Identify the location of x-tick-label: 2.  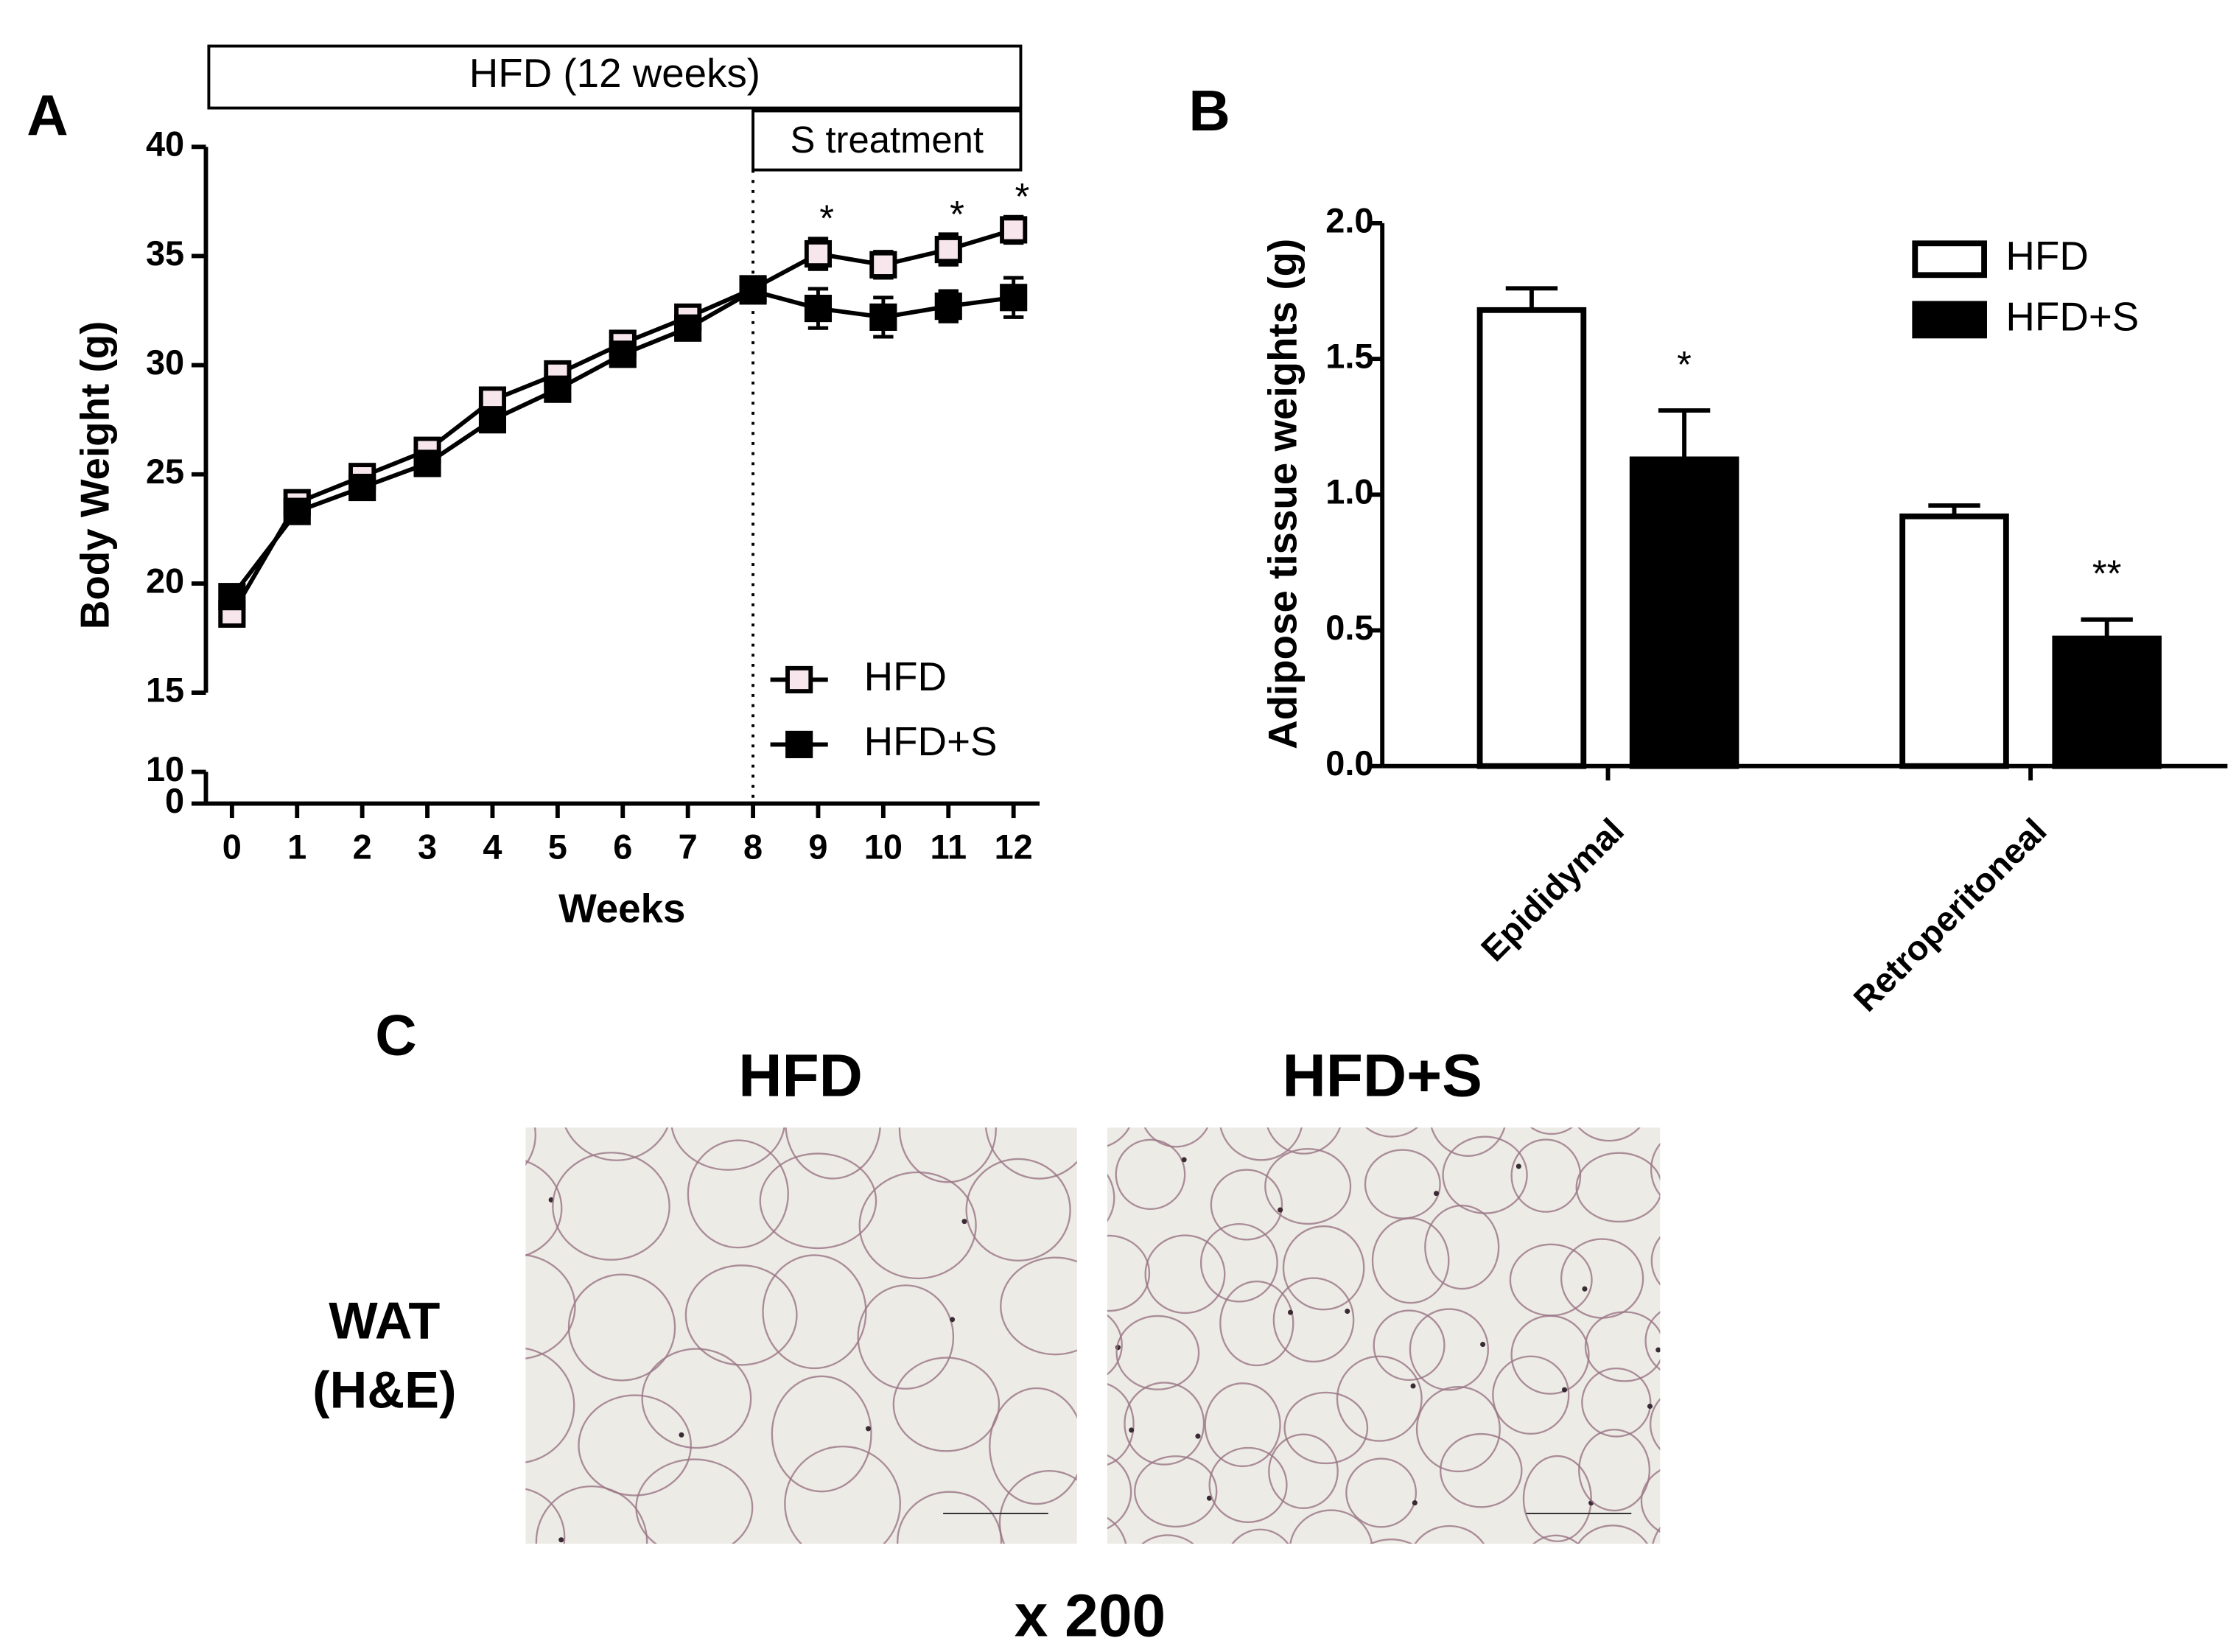
(362, 846).